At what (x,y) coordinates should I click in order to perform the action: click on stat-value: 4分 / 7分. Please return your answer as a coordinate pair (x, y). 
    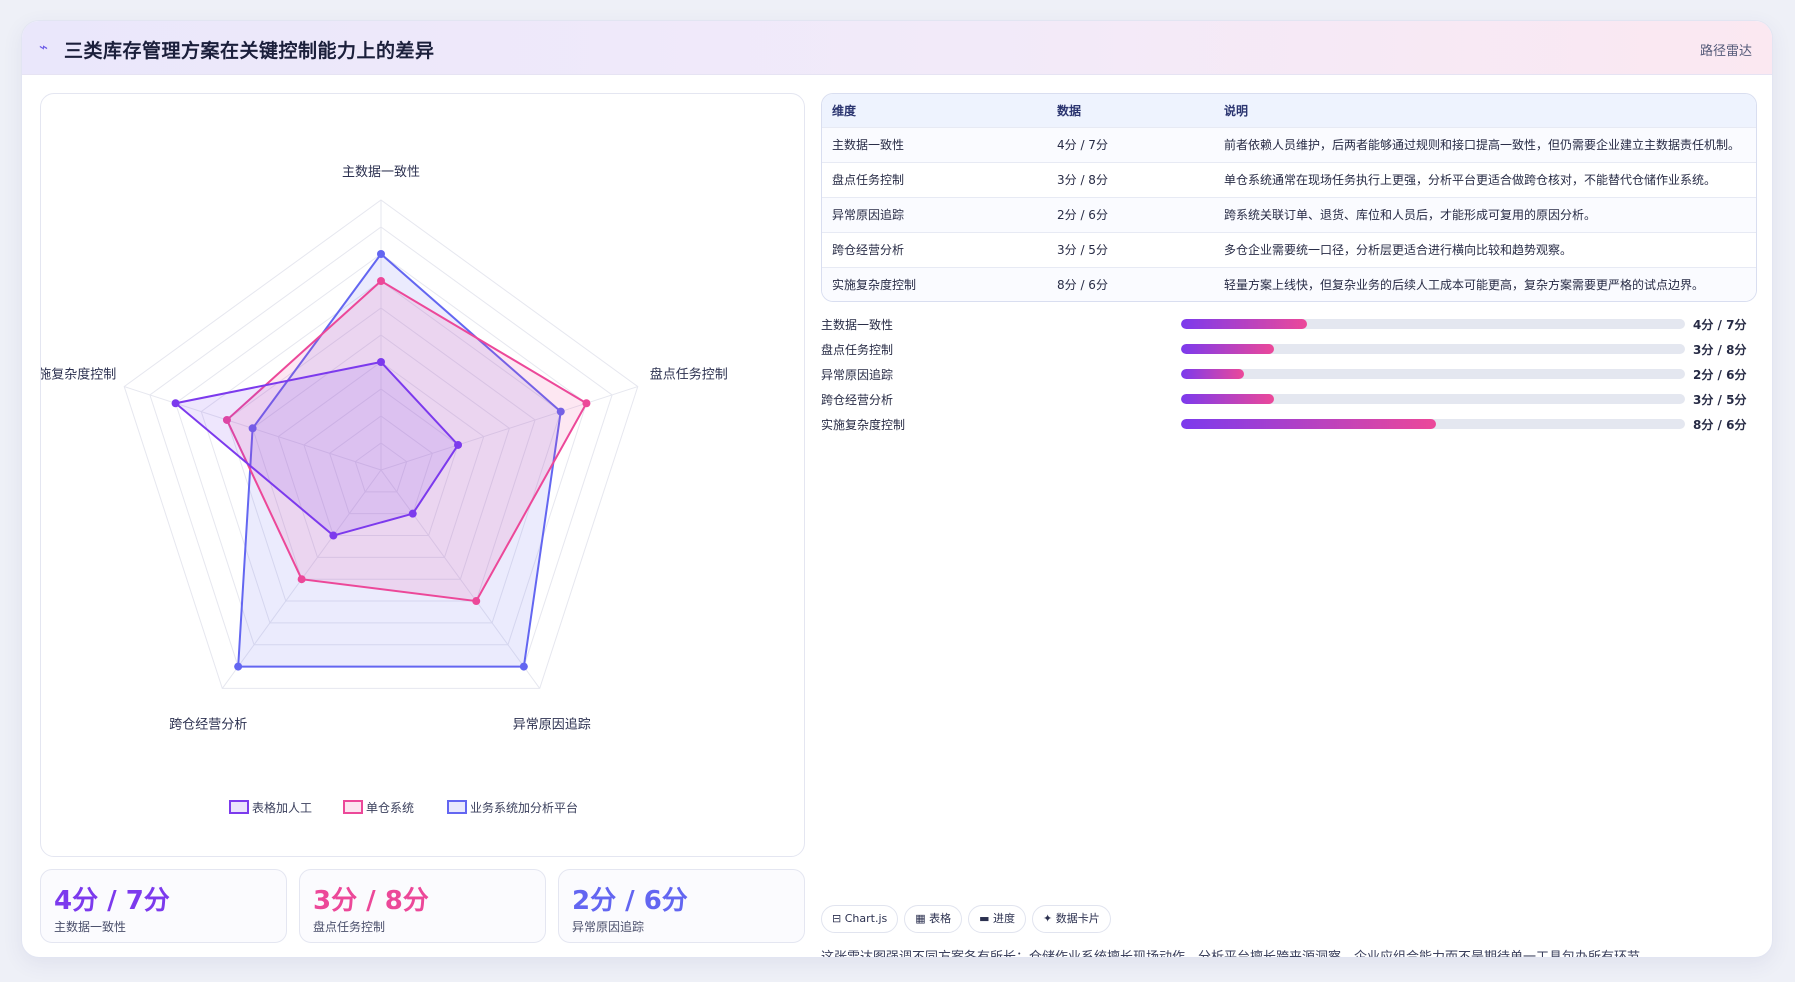
    Looking at the image, I should click on (112, 901).